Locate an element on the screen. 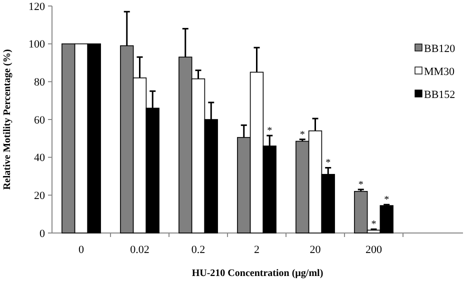 This screenshot has height=281, width=471. x-tick-label: 0 is located at coordinates (81, 250).